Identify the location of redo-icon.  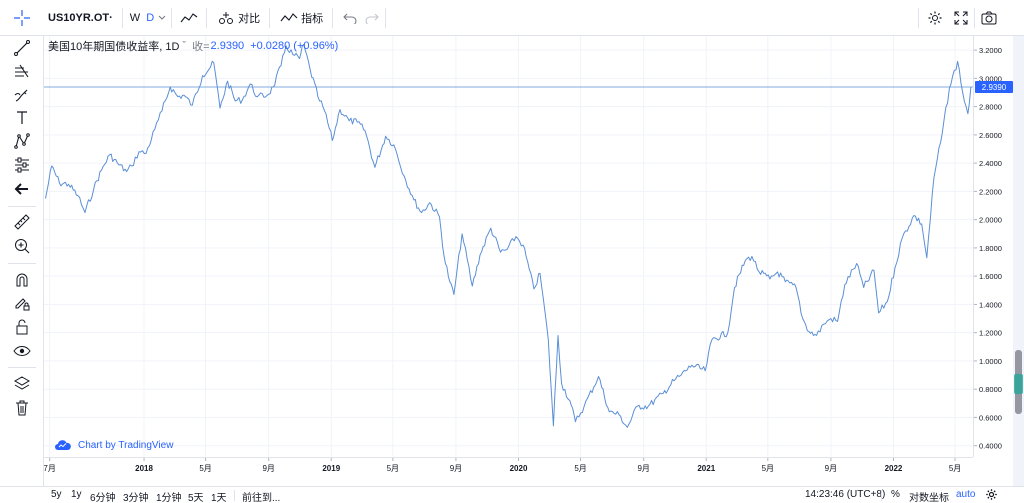
(372, 18).